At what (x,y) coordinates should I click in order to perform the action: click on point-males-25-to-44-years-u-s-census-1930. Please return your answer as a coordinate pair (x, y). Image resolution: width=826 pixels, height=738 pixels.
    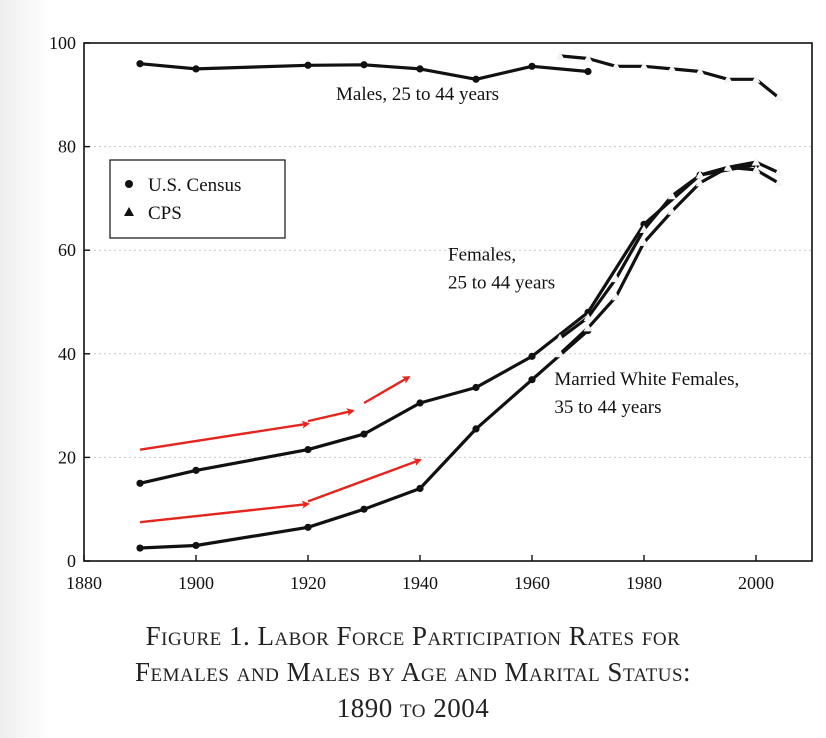
    Looking at the image, I should click on (364, 65).